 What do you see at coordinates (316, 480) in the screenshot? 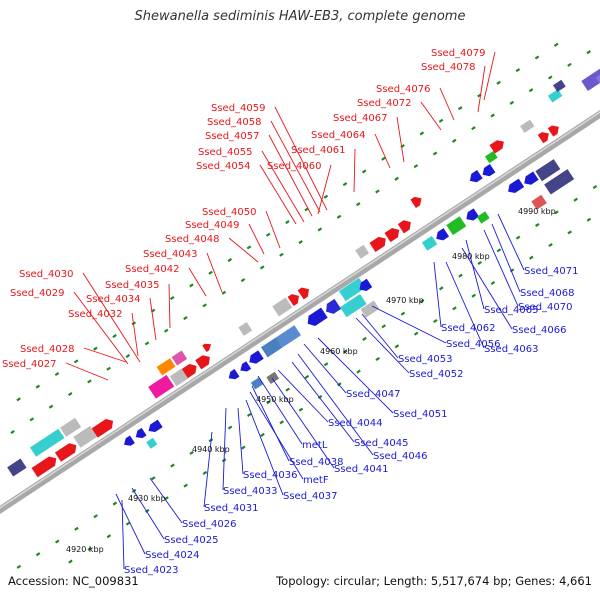
I see `reverse-gene-label: metF` at bounding box center [316, 480].